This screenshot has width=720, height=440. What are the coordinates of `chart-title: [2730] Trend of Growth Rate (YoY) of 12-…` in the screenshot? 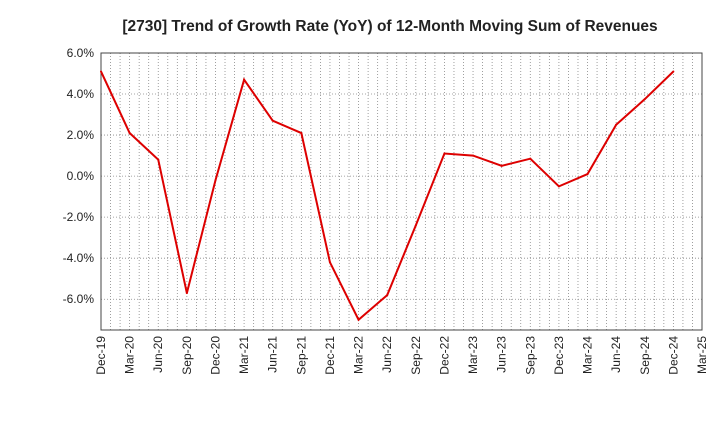 It's located at (389, 26).